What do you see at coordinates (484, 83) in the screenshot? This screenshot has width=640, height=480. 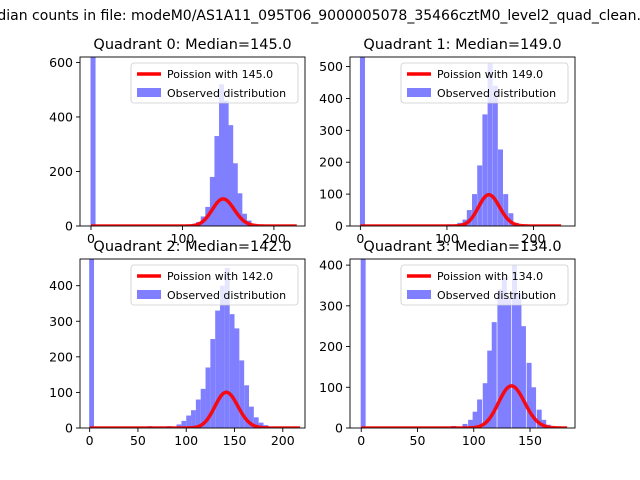 I see `legend: Poission with 149.0 Observed distribution` at bounding box center [484, 83].